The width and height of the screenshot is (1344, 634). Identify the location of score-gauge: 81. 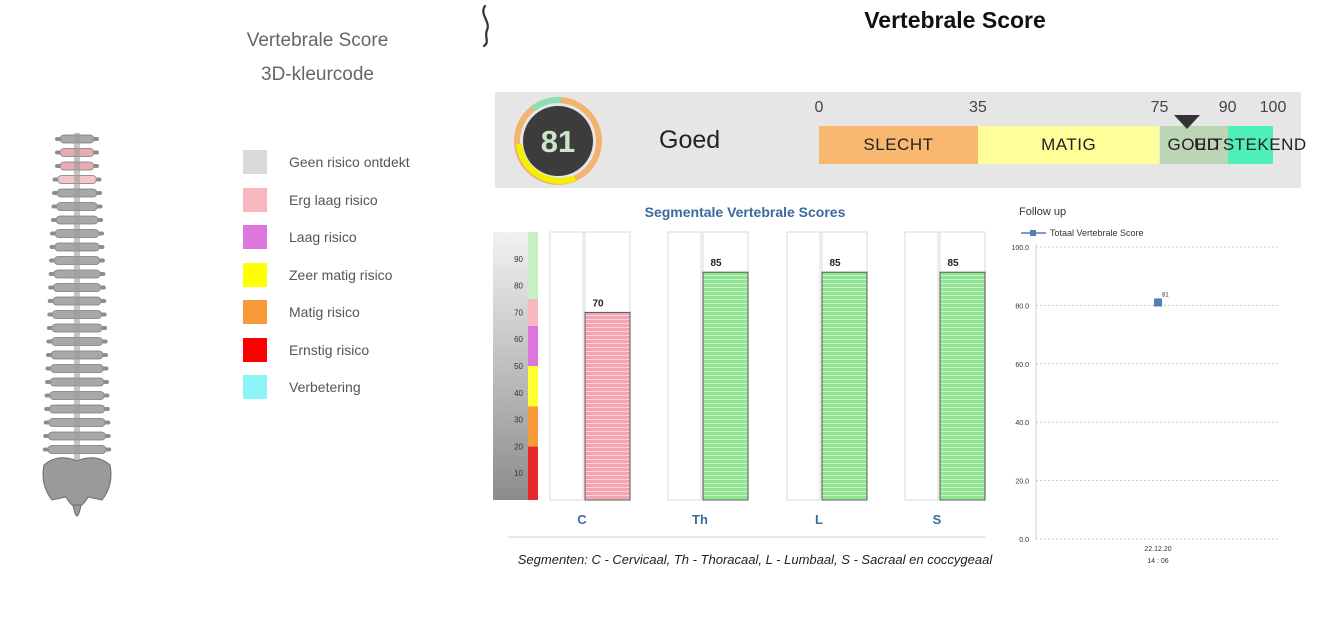
(558, 140).